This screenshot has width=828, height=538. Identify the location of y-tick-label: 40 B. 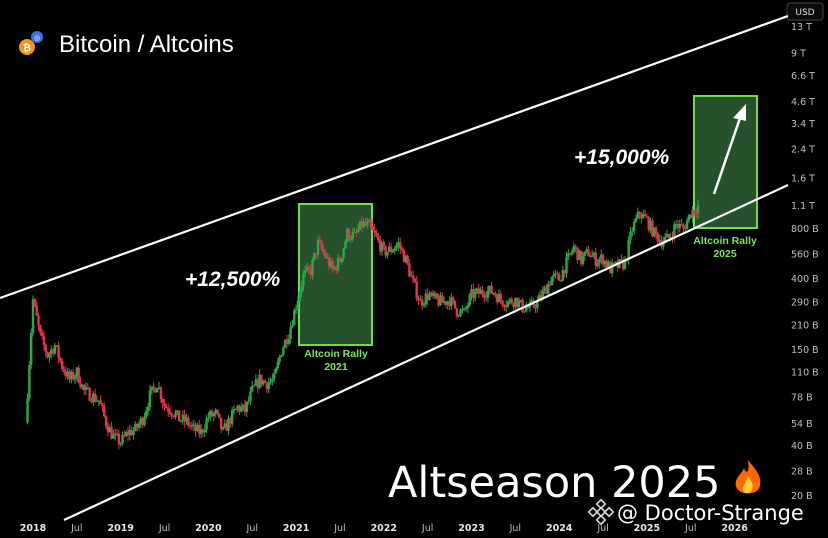
(802, 446).